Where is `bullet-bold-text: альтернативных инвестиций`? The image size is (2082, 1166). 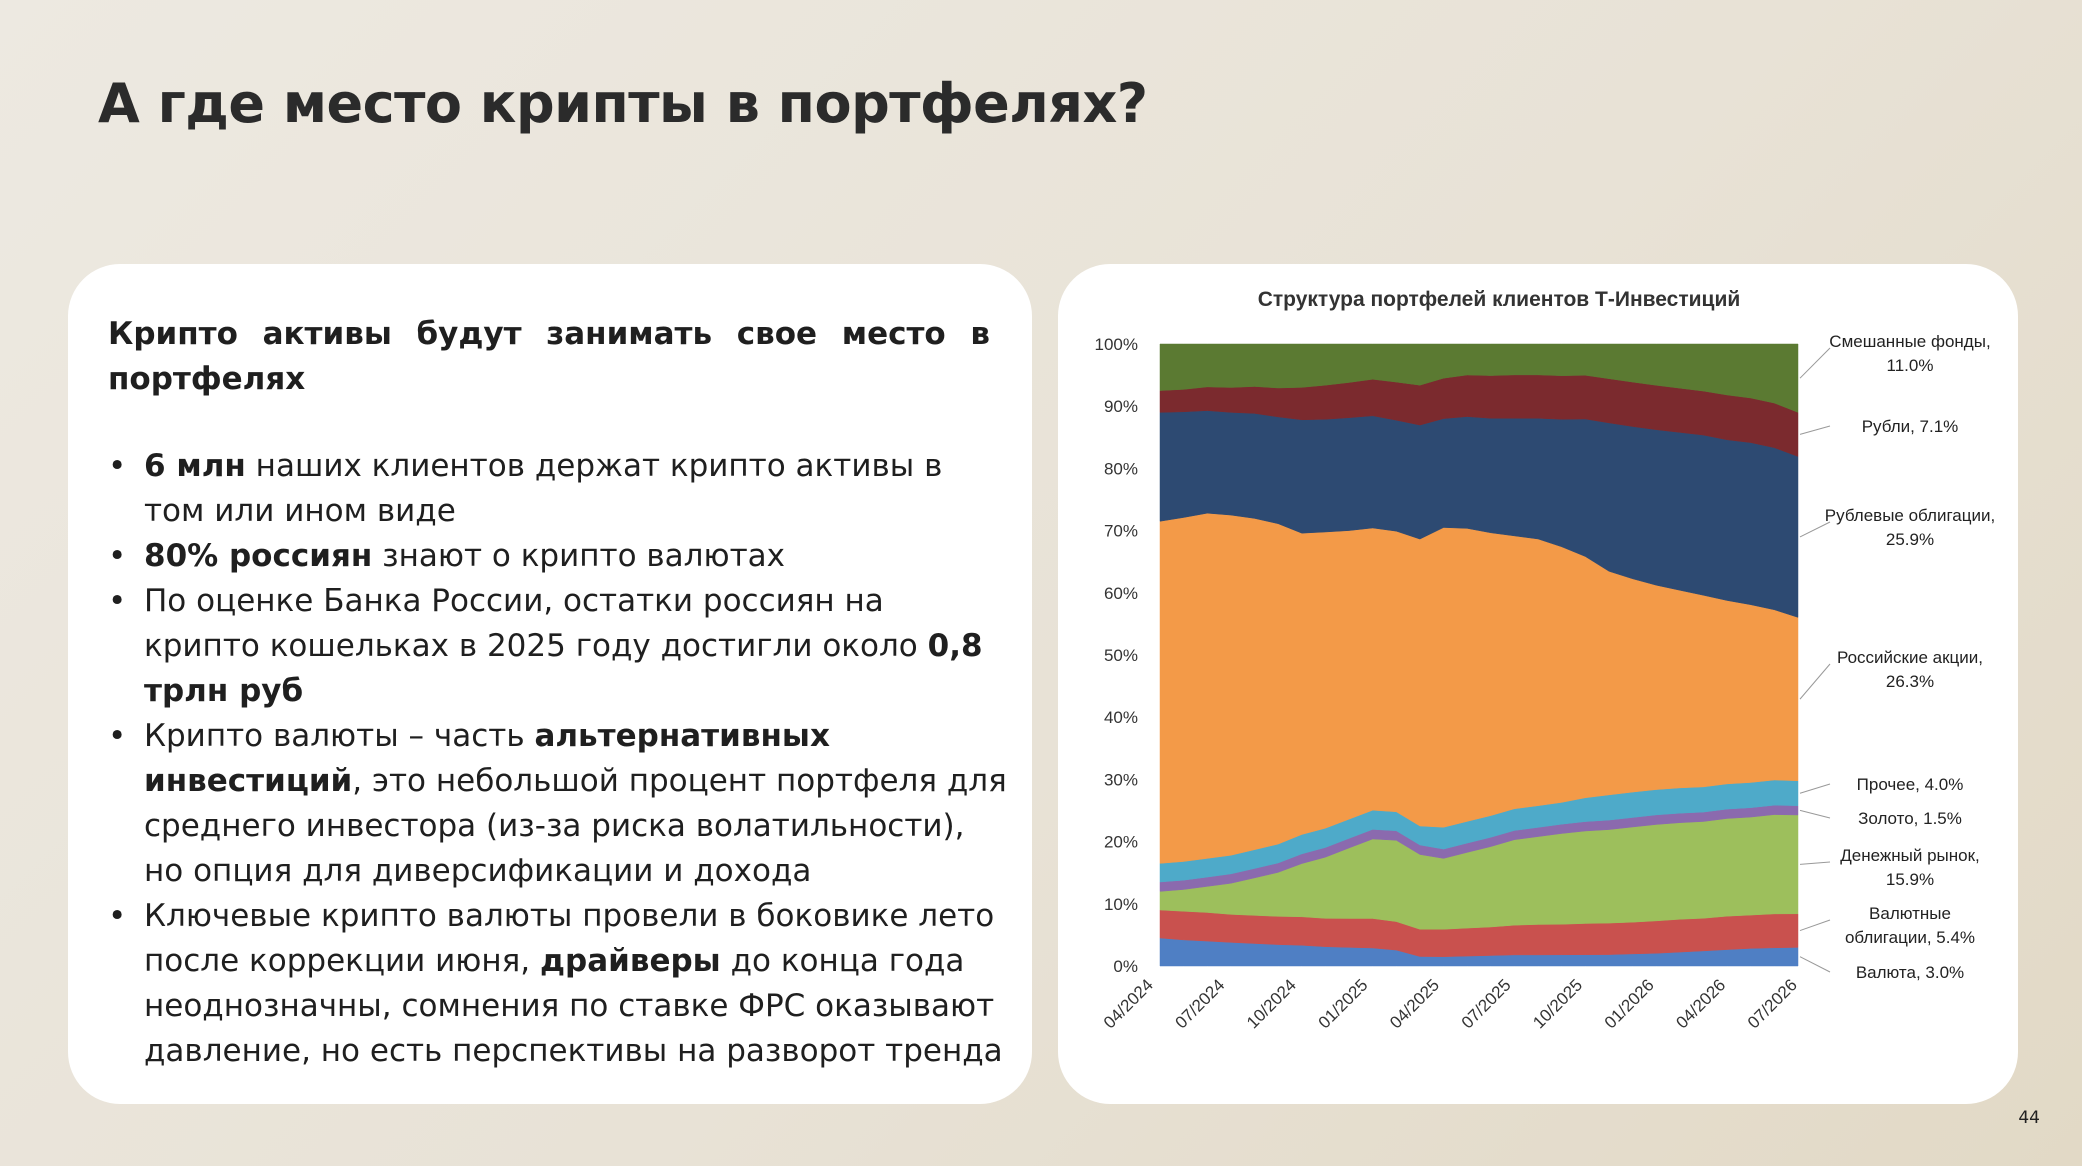 bullet-bold-text: альтернативных инвестиций is located at coordinates (487, 758).